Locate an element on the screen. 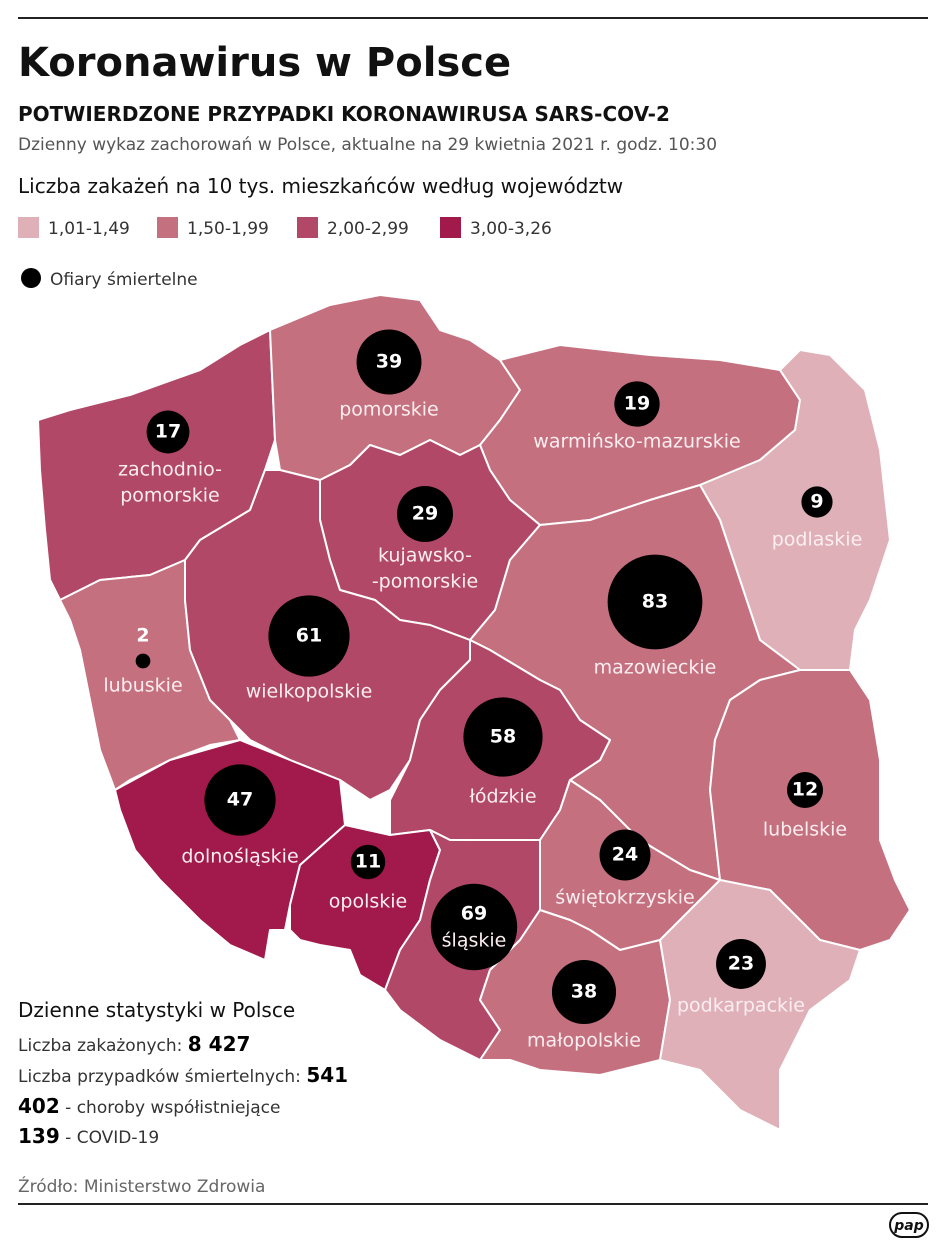  deaths-value: 2 is located at coordinates (142, 636).